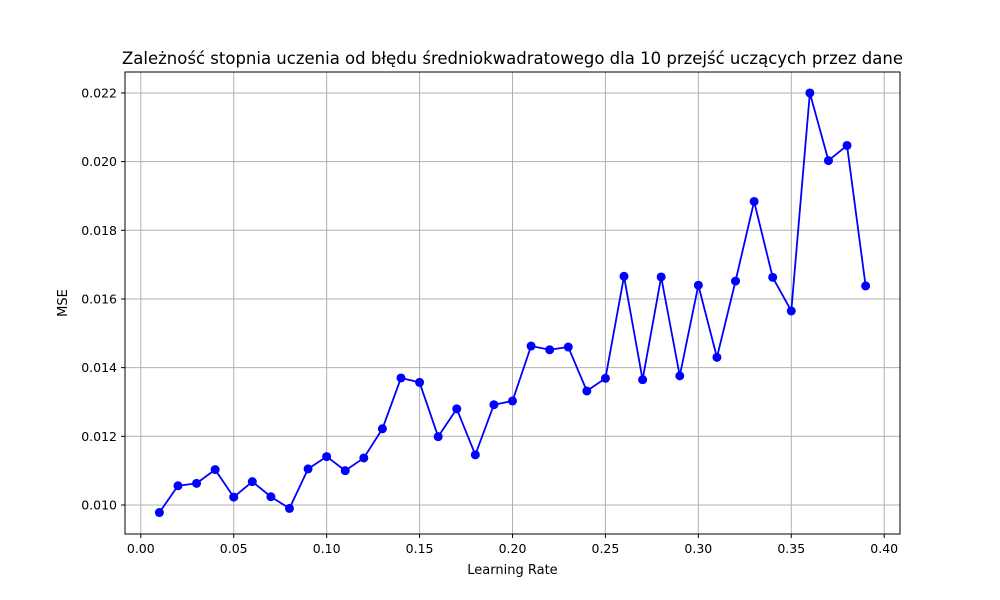 The height and width of the screenshot is (600, 1000). What do you see at coordinates (606, 548) in the screenshot?
I see `x-tick-label: 0.25` at bounding box center [606, 548].